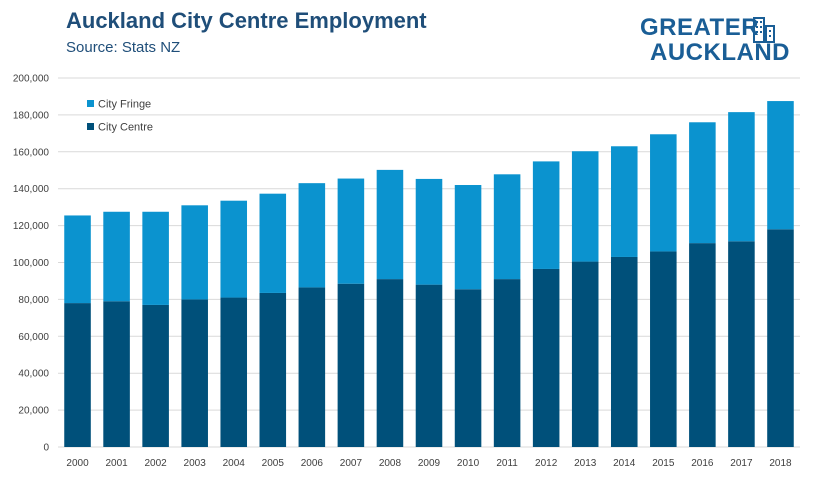 Image resolution: width=813 pixels, height=478 pixels. What do you see at coordinates (507, 463) in the screenshot?
I see `x-tick-label: 2011` at bounding box center [507, 463].